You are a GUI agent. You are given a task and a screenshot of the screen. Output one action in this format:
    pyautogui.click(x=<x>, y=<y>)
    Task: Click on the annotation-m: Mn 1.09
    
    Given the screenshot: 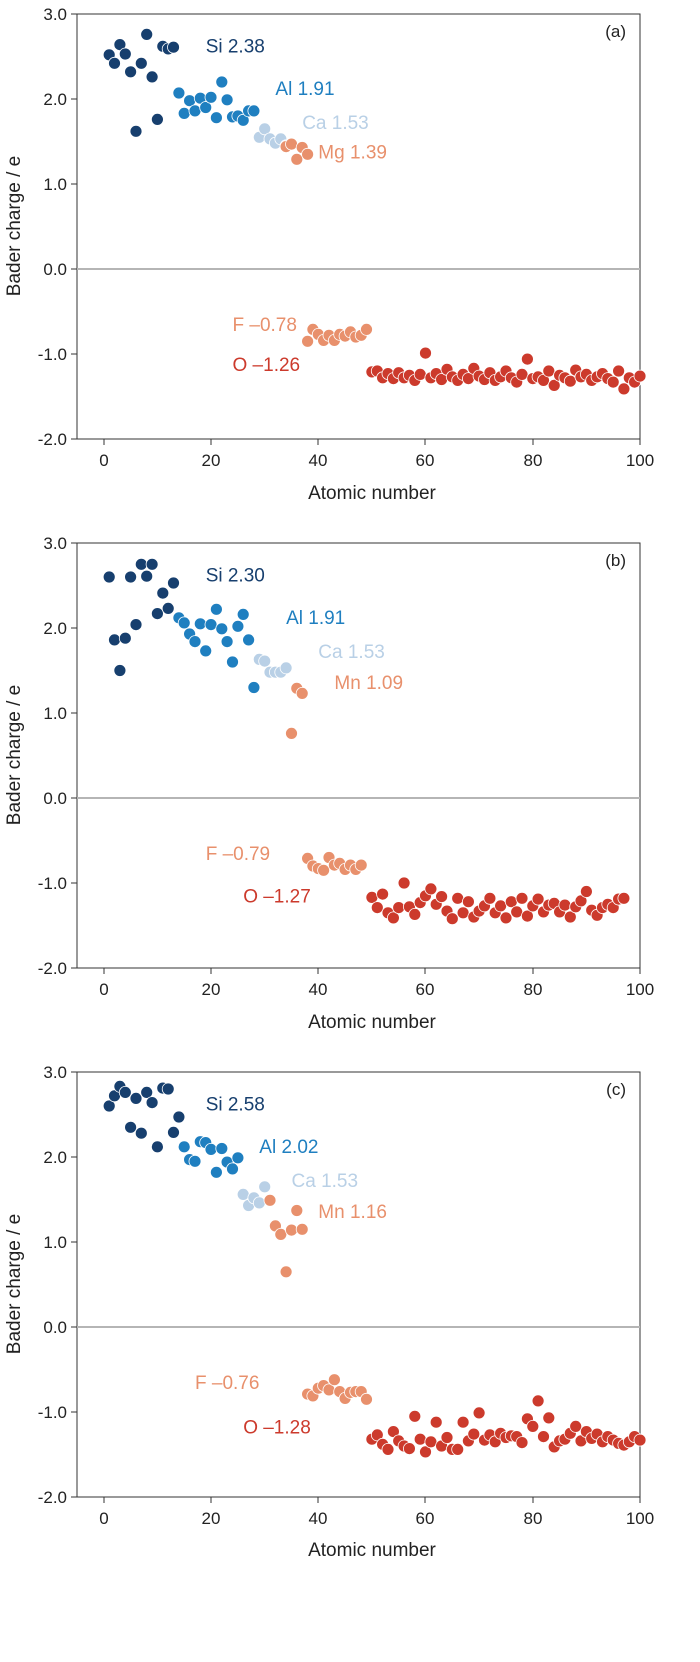 What is the action you would take?
    pyautogui.click(x=368, y=683)
    